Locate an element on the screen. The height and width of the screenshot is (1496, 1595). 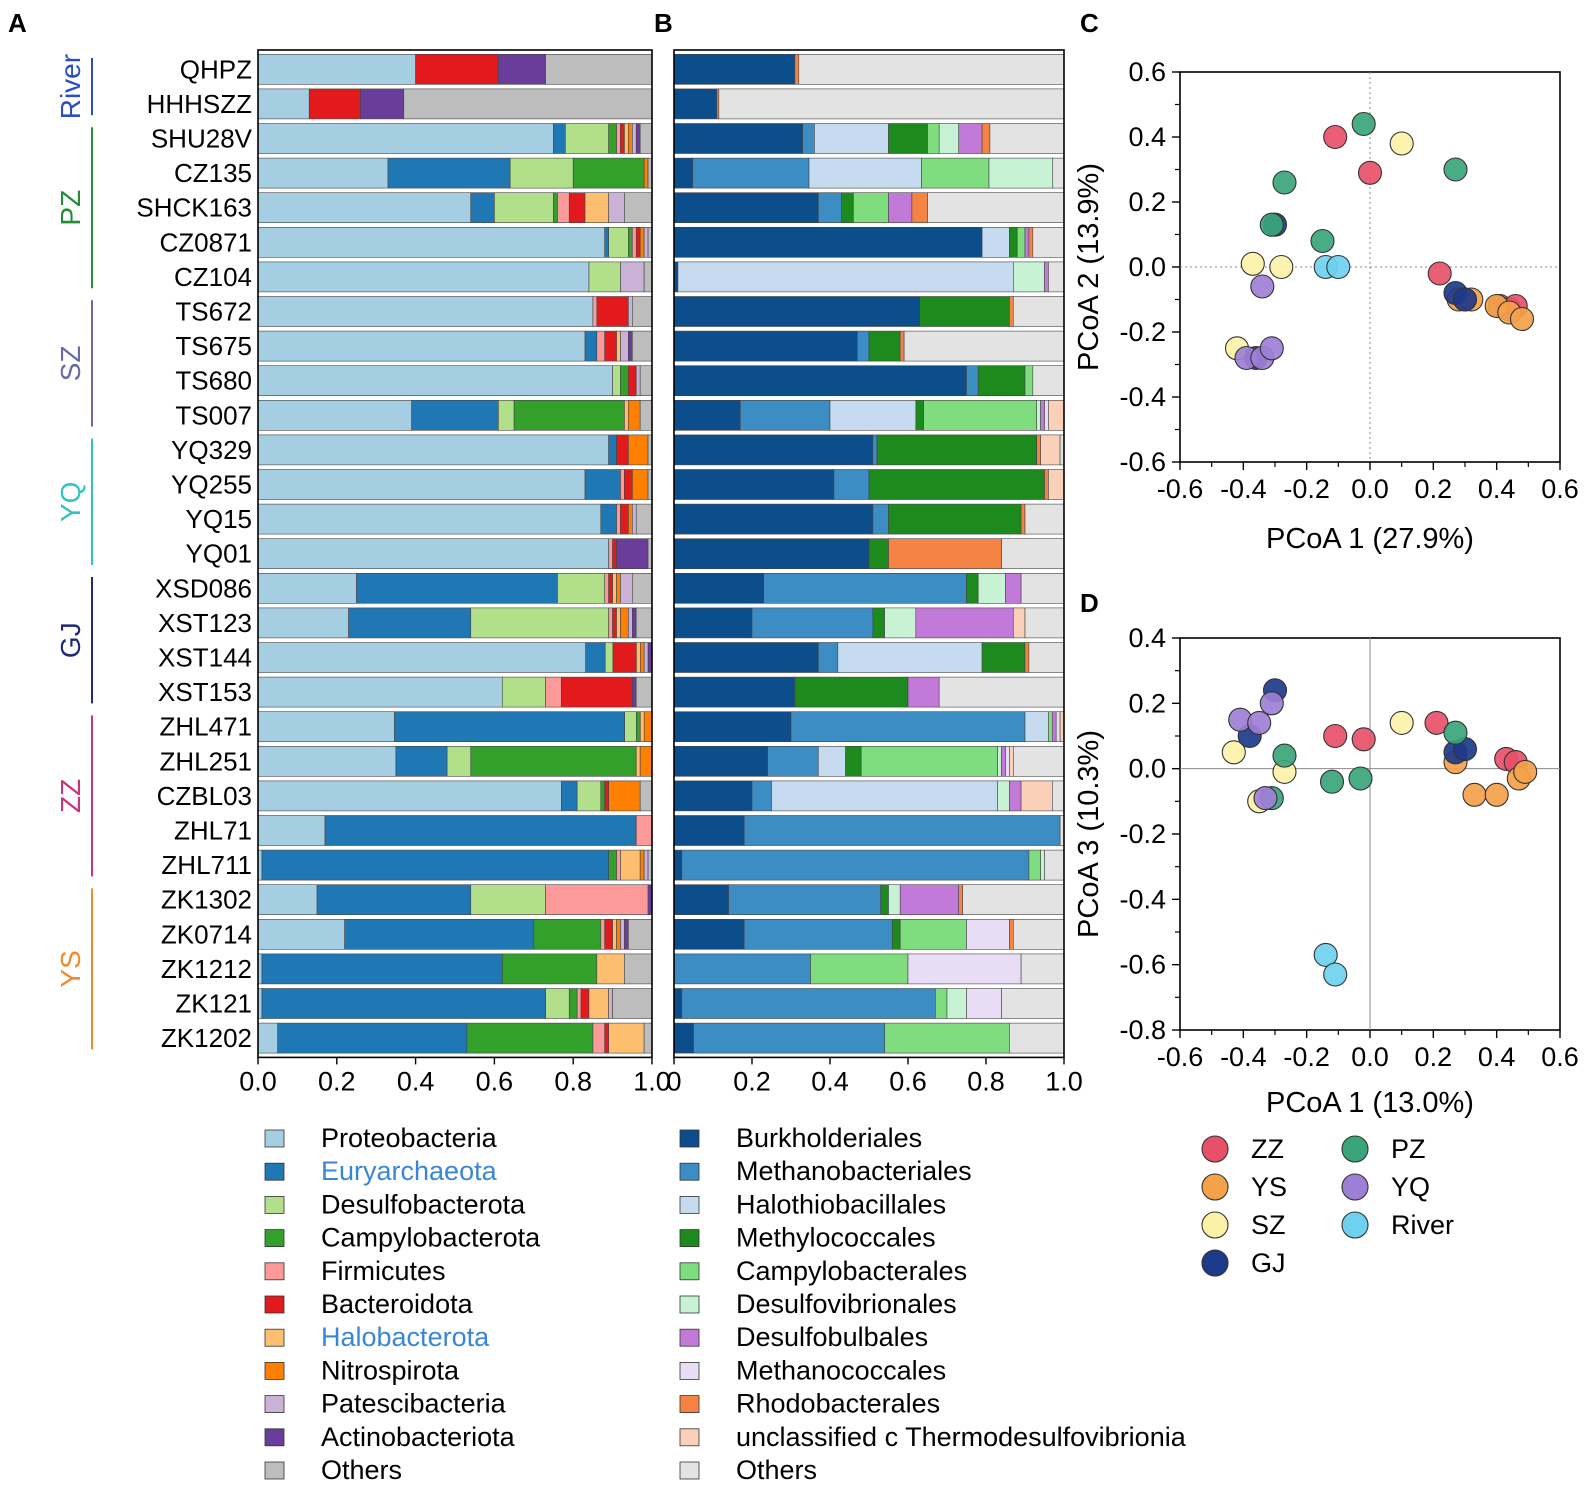
x-tick-label-1-5: 1.0 is located at coordinates (1064, 1081).